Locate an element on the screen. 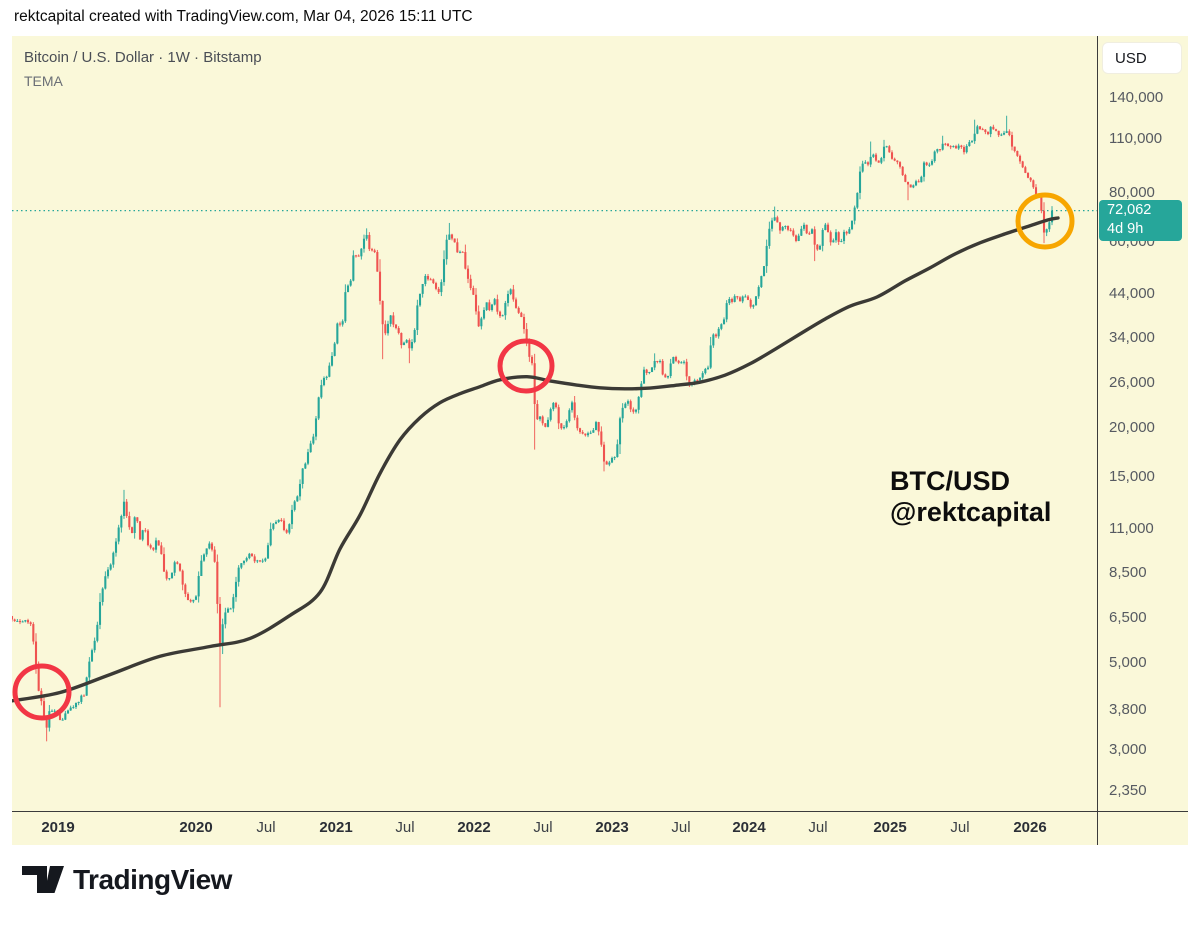  watermark: BTC/USD @rektcapital is located at coordinates (970, 497).